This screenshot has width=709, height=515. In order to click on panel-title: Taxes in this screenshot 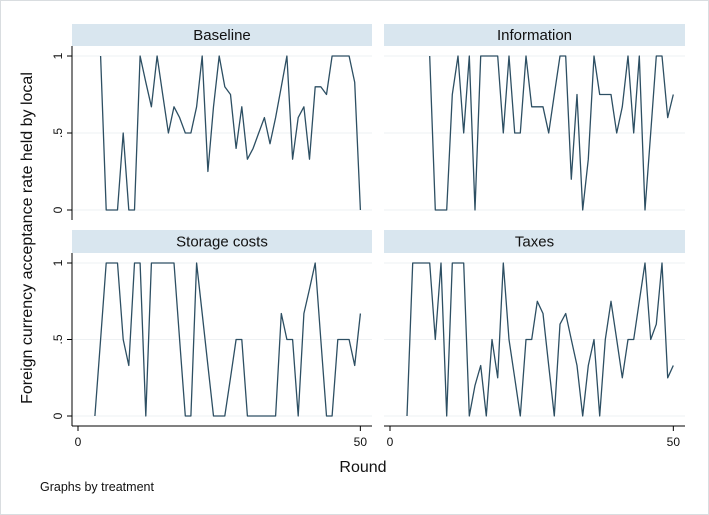, I will do `click(534, 242)`.